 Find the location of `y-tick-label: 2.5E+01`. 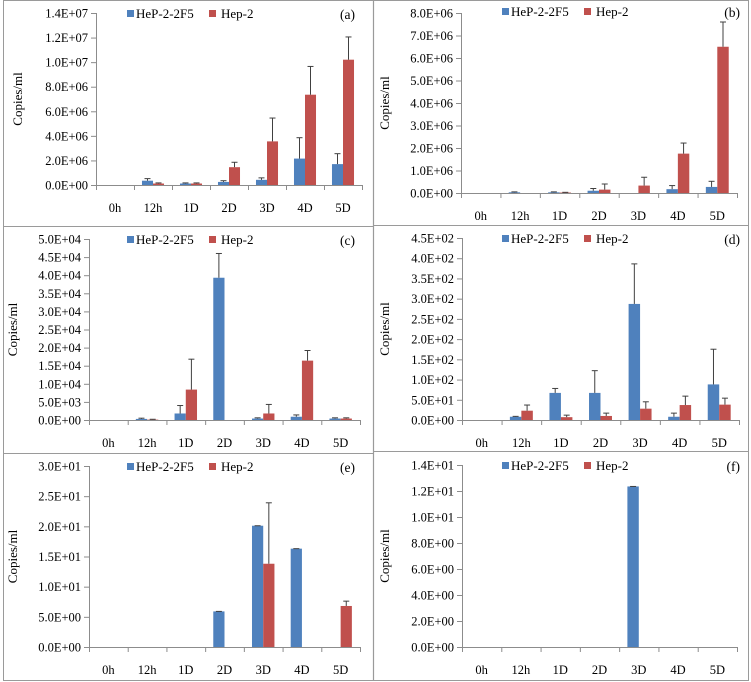

y-tick-label: 2.5E+01 is located at coordinates (59, 497).